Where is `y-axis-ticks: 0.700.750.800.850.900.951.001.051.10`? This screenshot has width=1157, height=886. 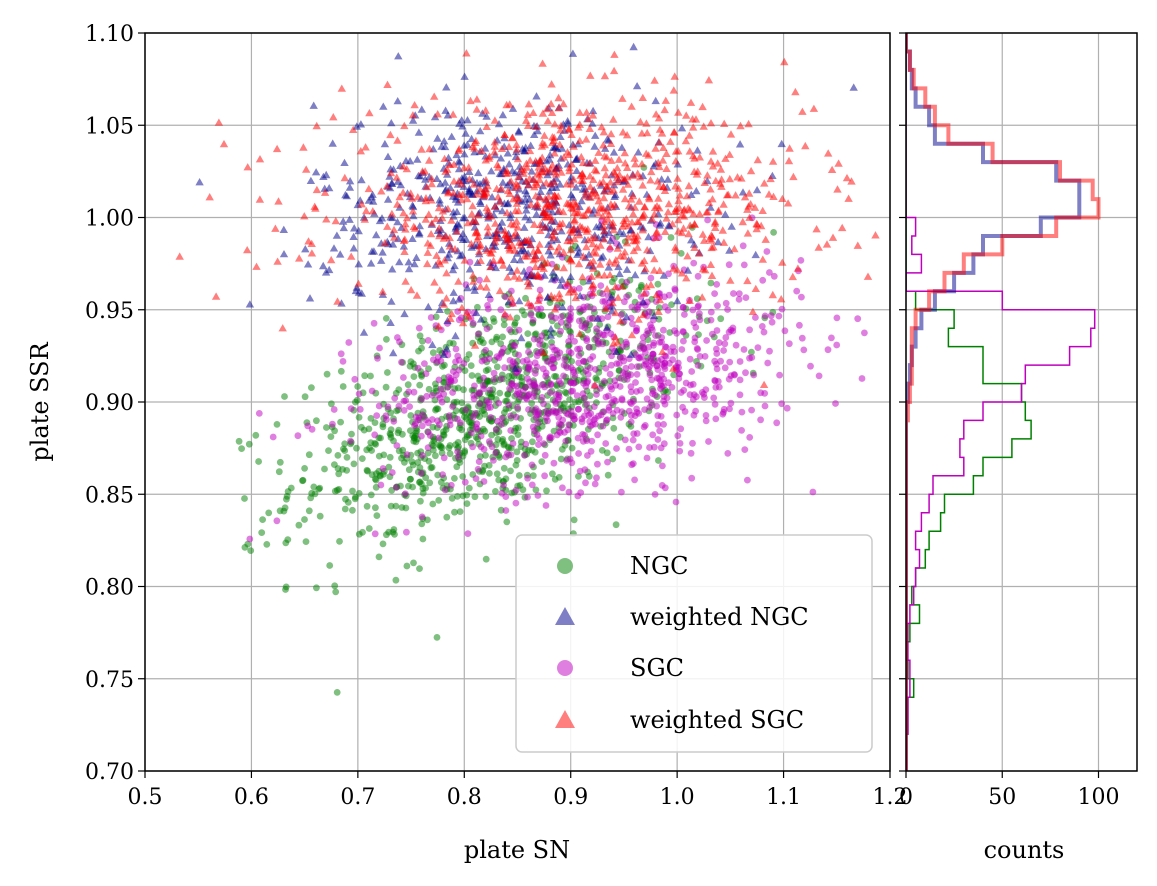
y-axis-ticks: 0.700.750.800.850.900.951.001.051.10 is located at coordinates (115, 403).